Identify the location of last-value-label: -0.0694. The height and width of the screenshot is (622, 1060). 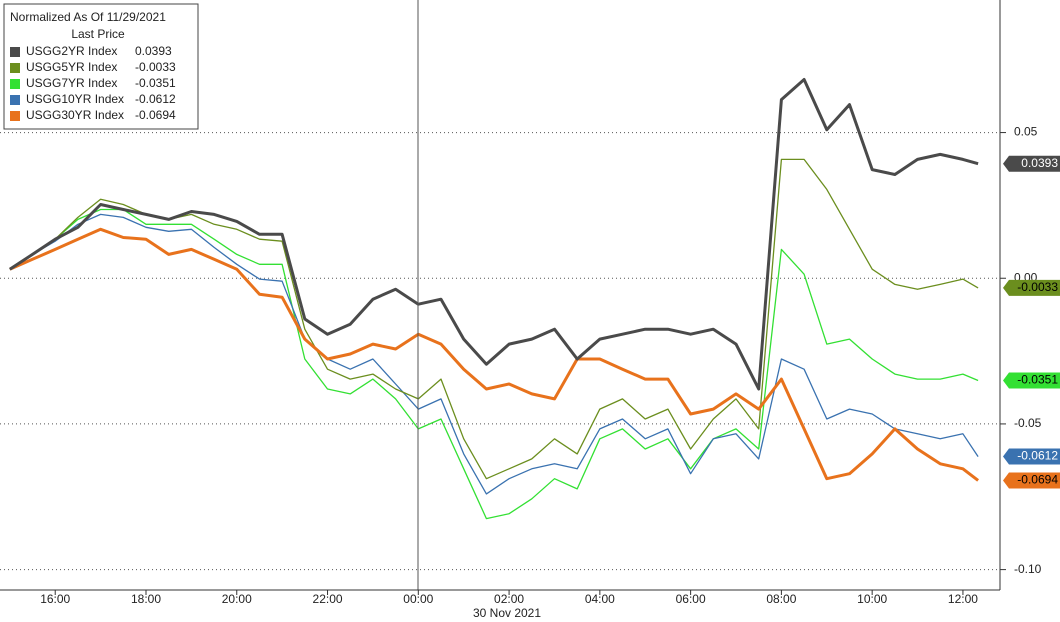
(1037, 480).